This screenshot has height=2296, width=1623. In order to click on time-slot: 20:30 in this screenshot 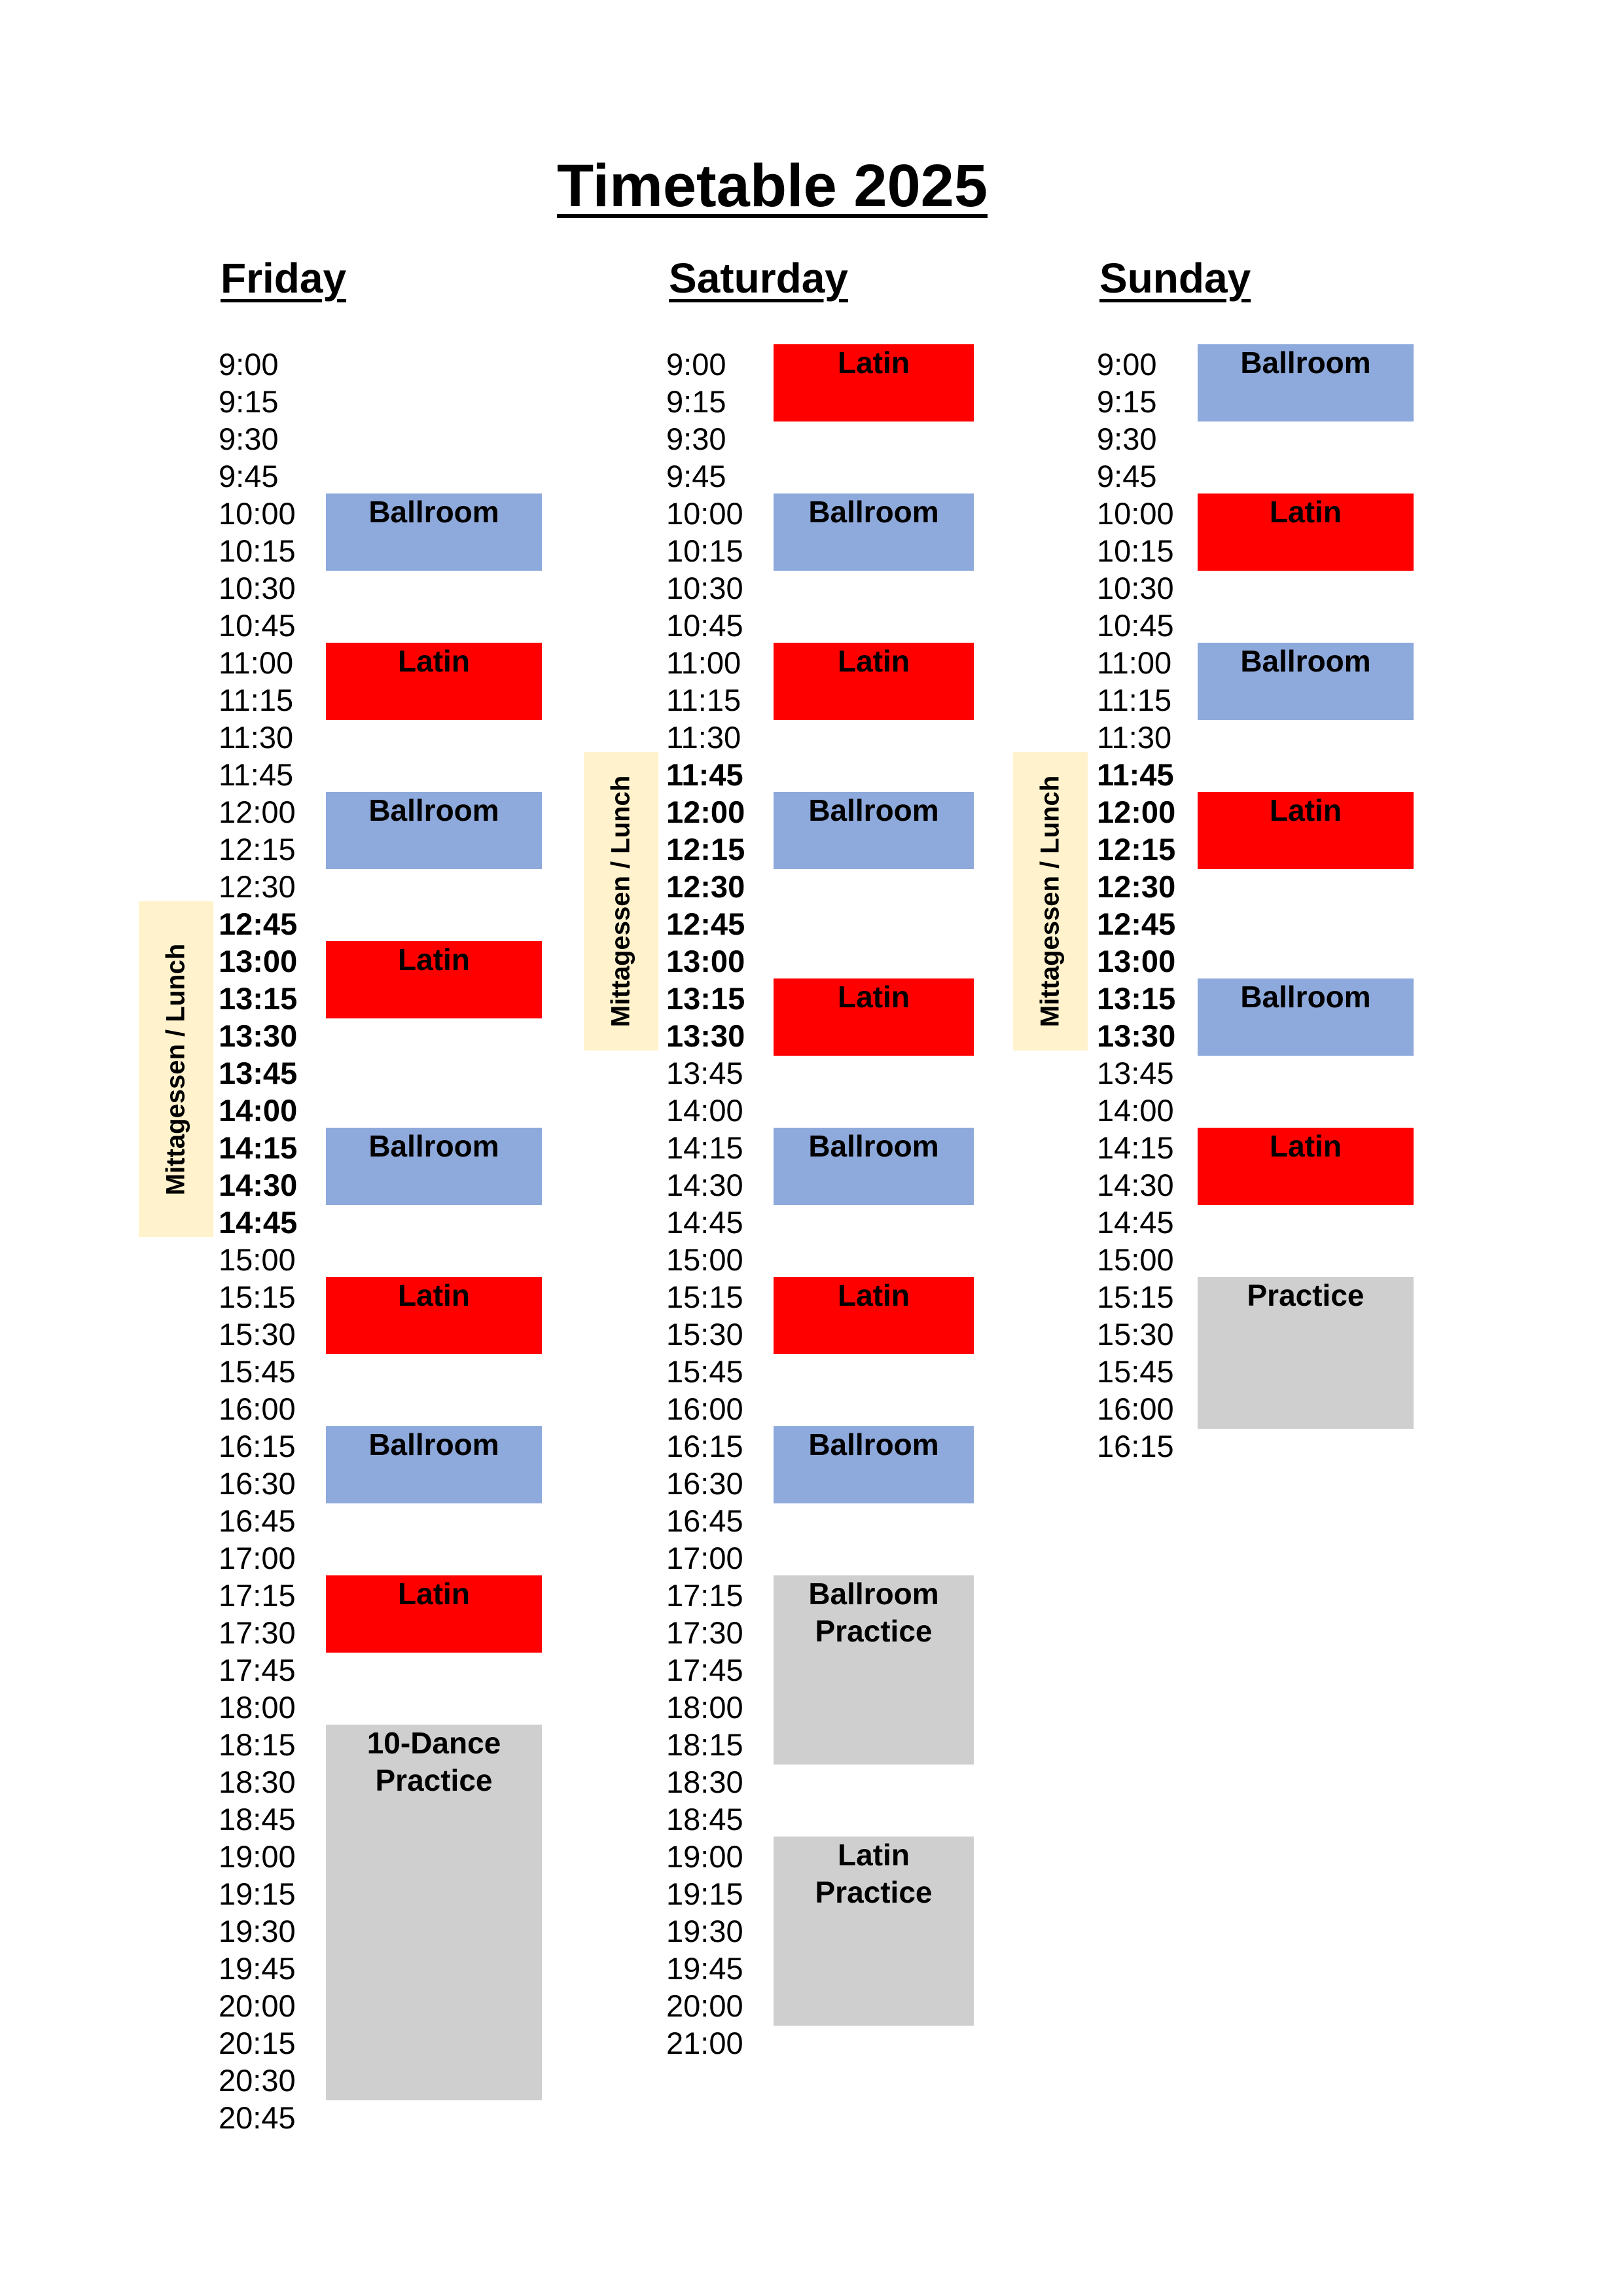, I will do `click(257, 2080)`.